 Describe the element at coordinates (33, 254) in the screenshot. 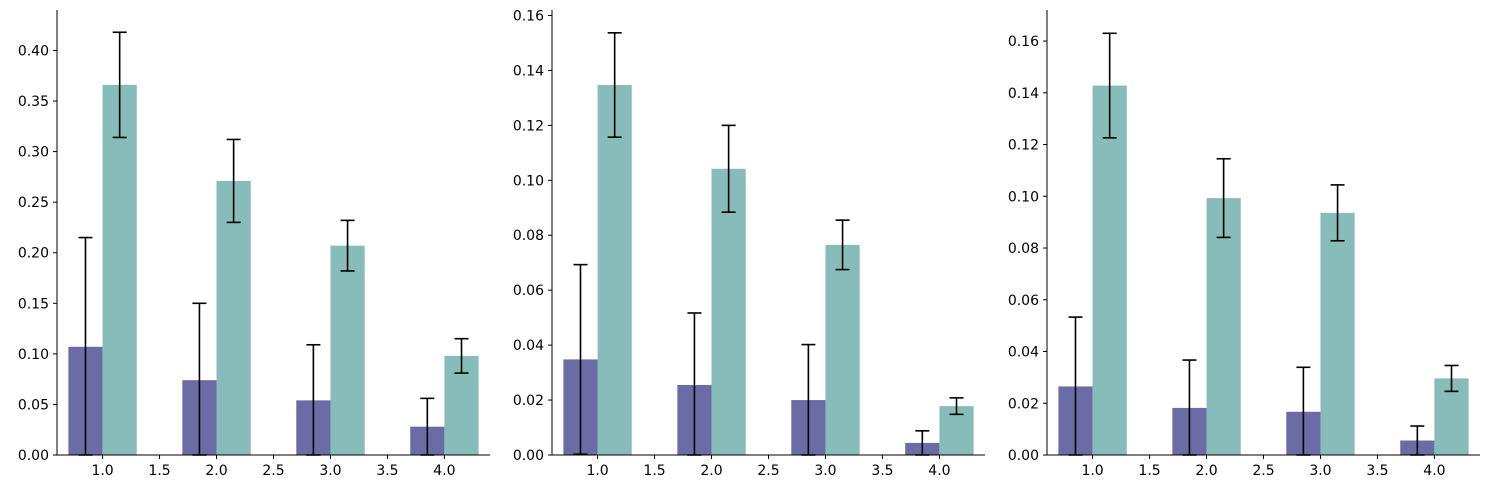

I see `y-tick-label: 0.20` at that location.